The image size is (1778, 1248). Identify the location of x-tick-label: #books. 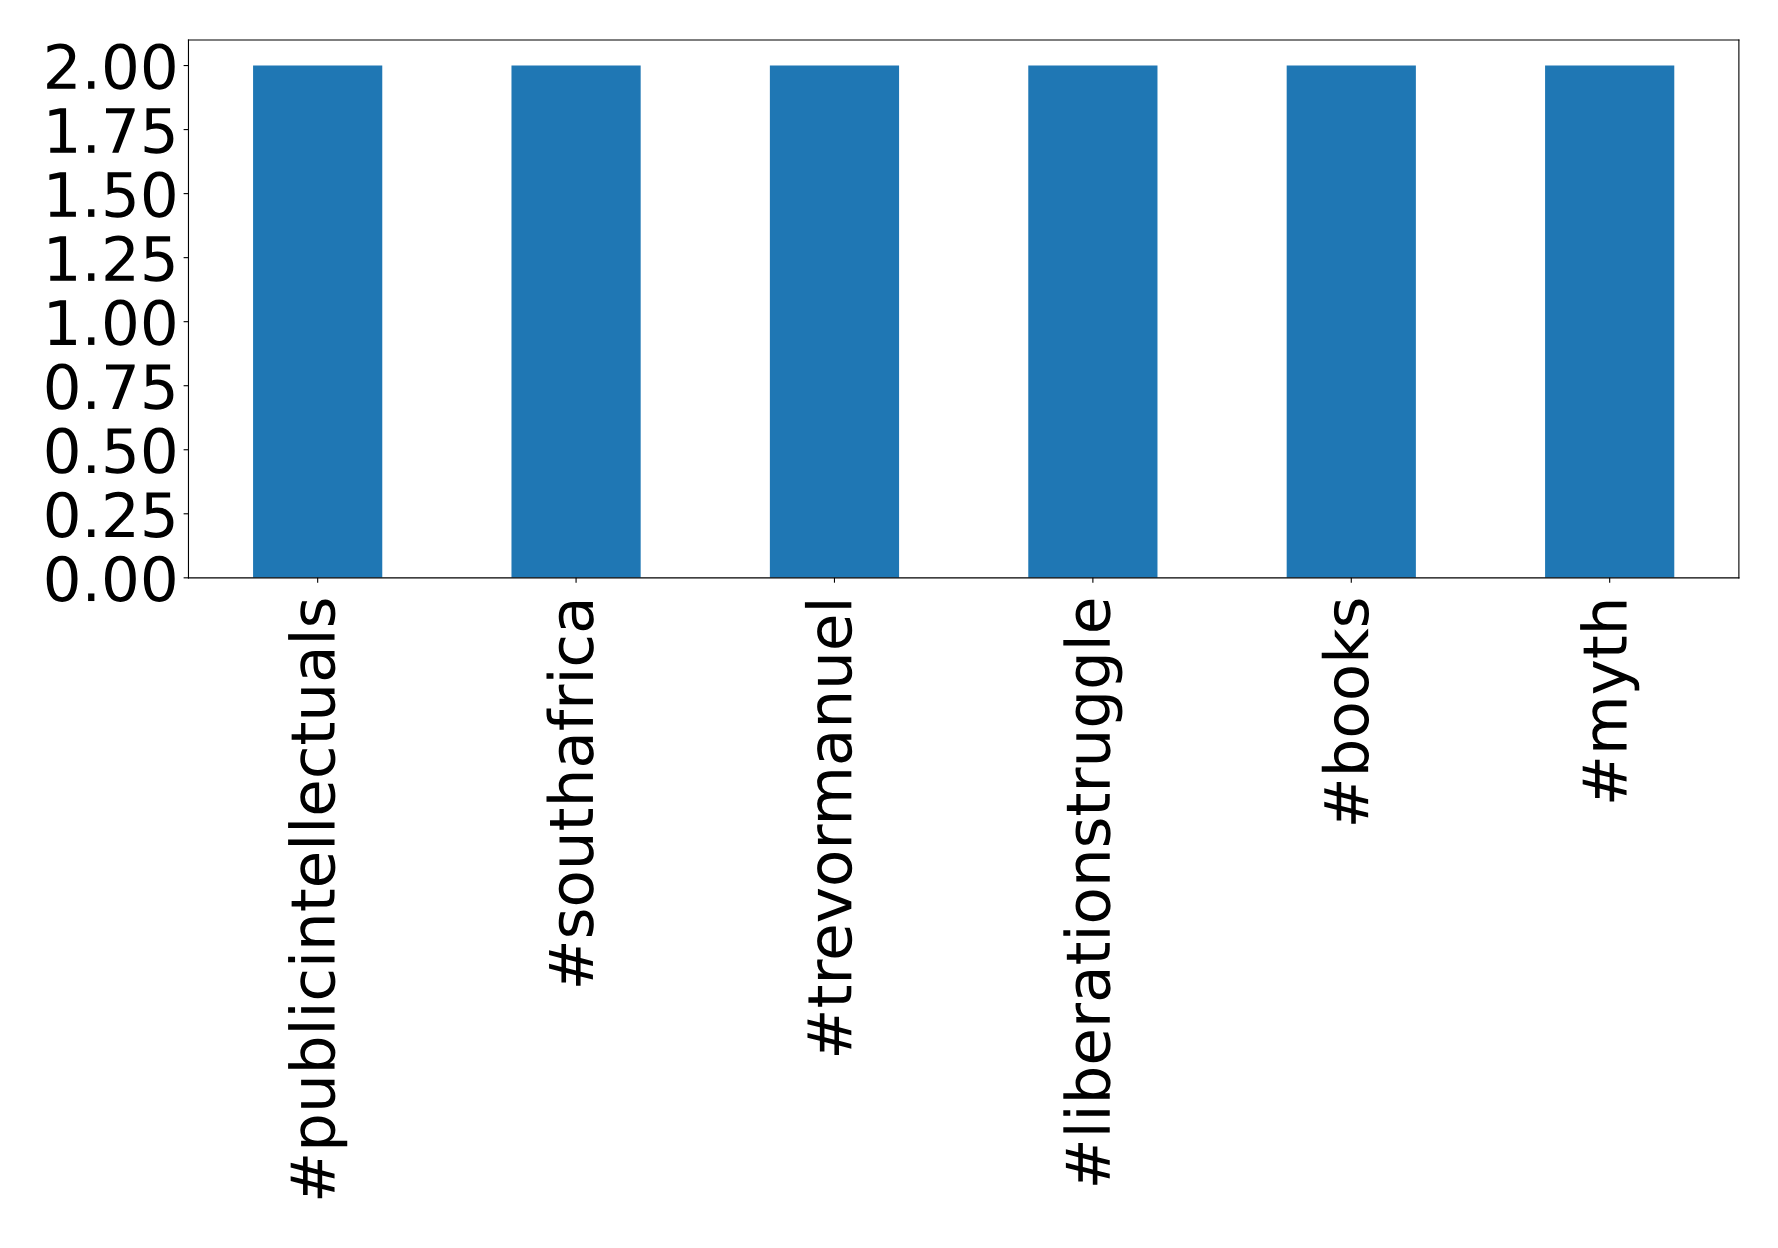
(1345, 711).